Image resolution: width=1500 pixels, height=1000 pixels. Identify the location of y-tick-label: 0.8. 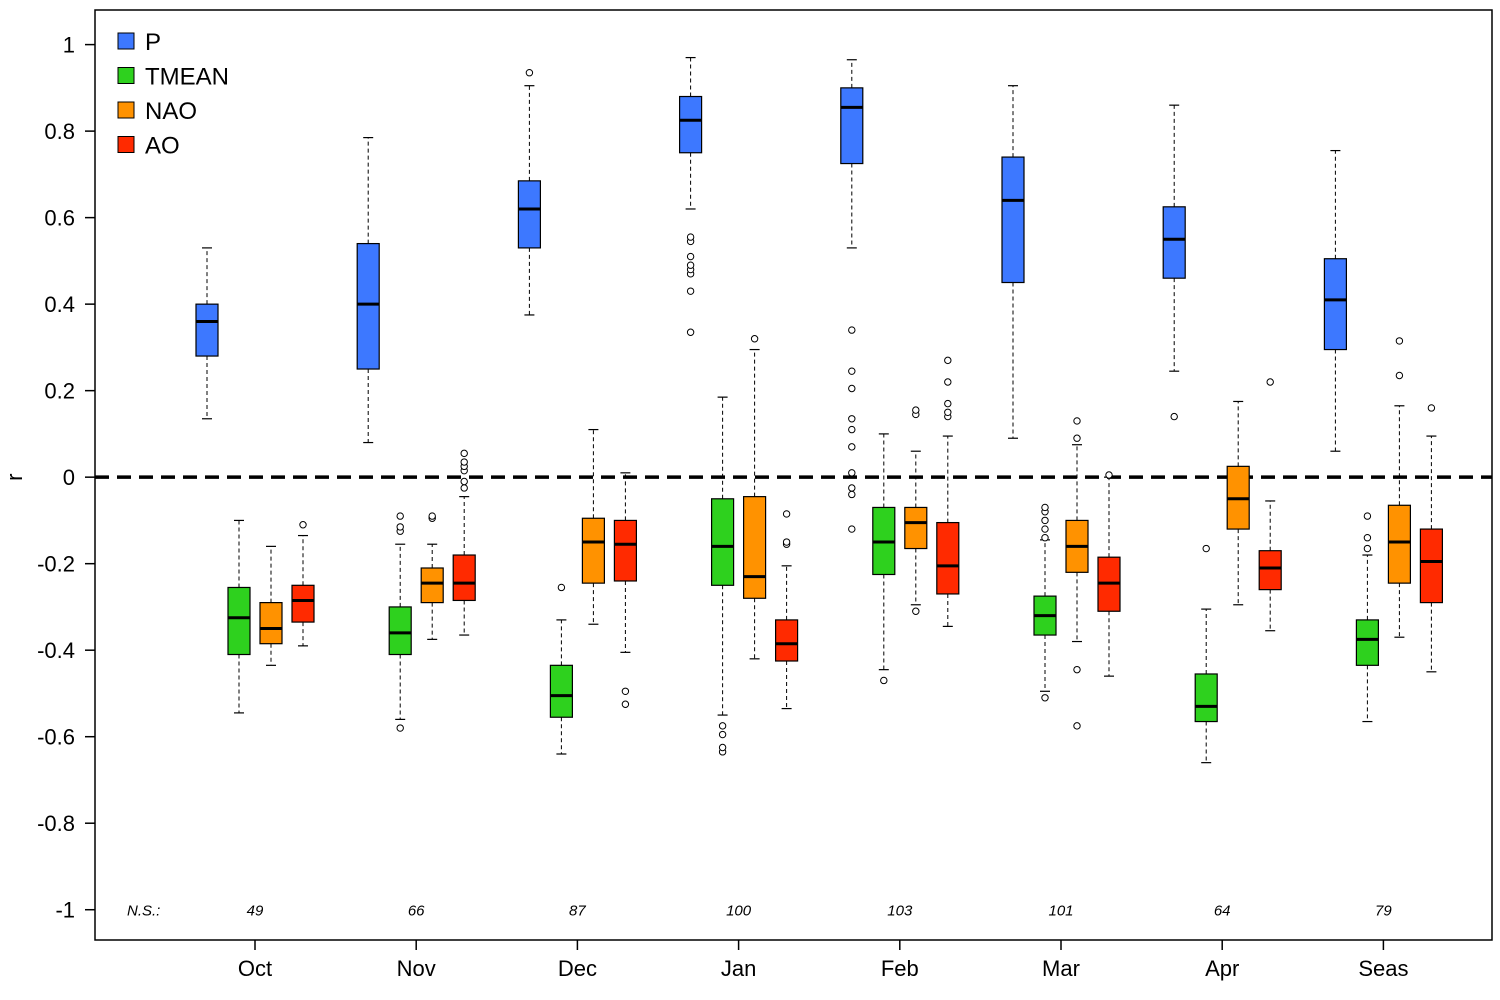
(59, 131).